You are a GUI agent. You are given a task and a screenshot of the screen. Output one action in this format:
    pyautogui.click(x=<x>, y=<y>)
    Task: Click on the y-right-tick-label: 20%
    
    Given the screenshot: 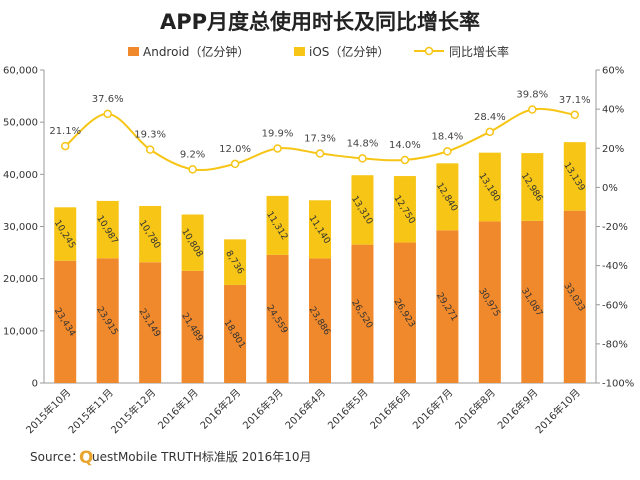 What is the action you would take?
    pyautogui.click(x=613, y=149)
    